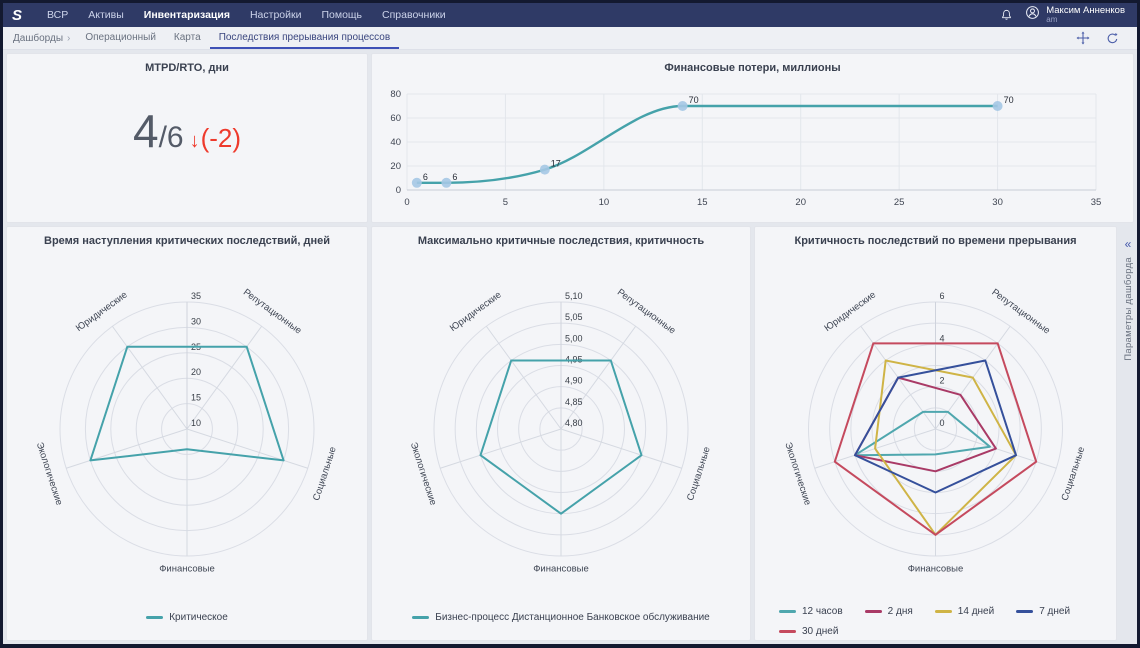  Describe the element at coordinates (1006, 15) in the screenshot. I see `bell-icon` at that location.